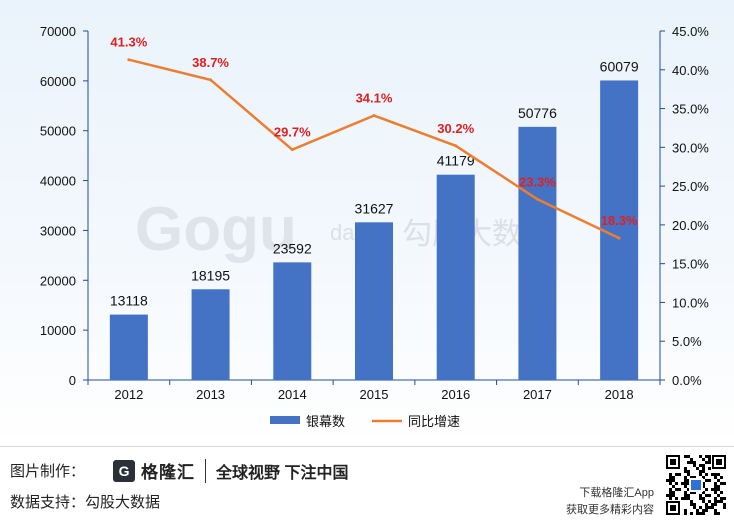 This screenshot has width=734, height=521. What do you see at coordinates (690, 186) in the screenshot?
I see `right-tick-label: 25.0%` at bounding box center [690, 186].